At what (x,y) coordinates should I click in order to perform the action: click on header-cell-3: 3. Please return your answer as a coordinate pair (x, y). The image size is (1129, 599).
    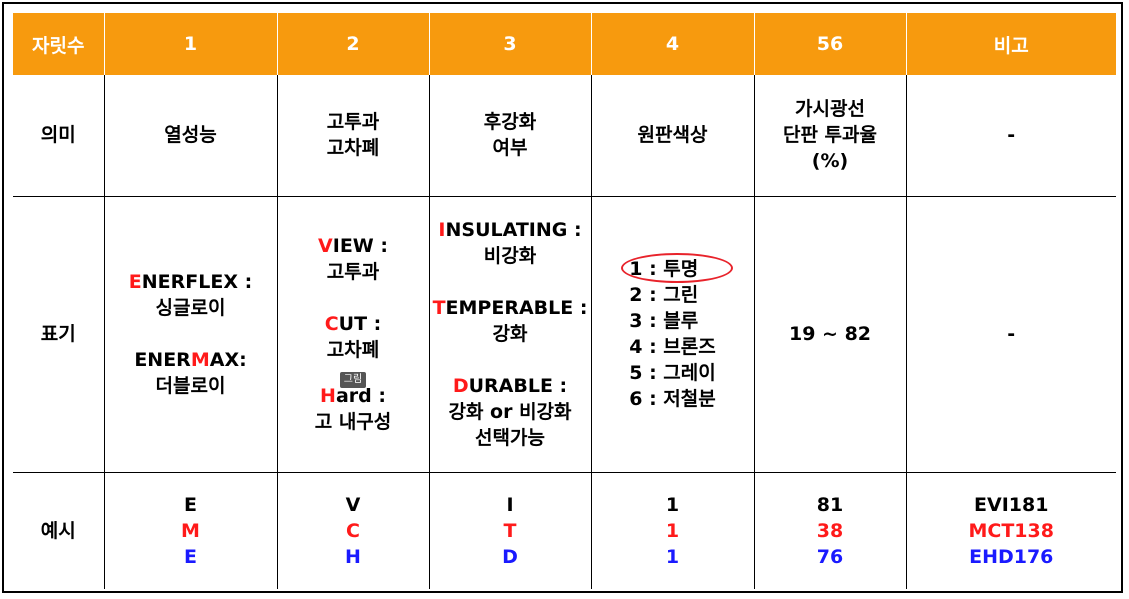
    Looking at the image, I should click on (510, 44).